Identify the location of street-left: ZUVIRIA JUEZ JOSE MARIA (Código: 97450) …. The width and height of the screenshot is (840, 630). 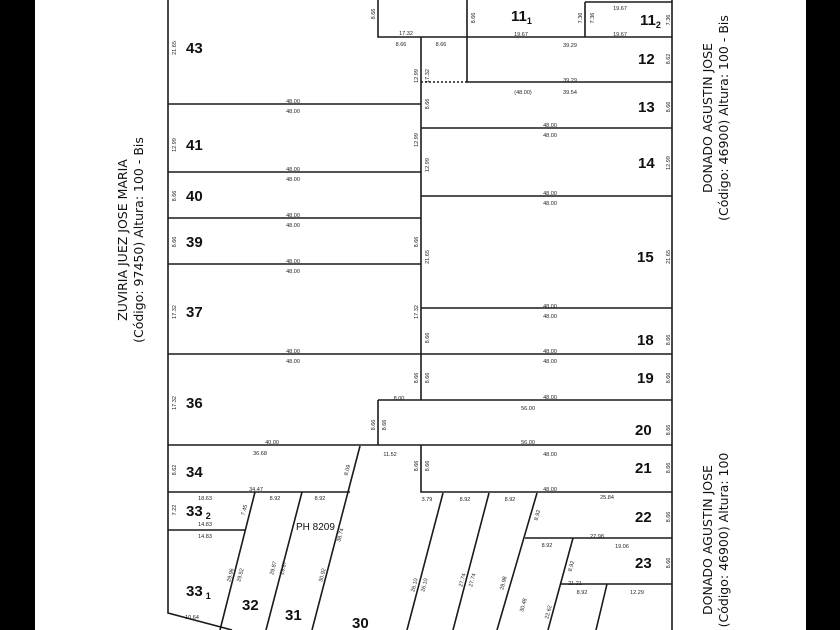
(130, 240).